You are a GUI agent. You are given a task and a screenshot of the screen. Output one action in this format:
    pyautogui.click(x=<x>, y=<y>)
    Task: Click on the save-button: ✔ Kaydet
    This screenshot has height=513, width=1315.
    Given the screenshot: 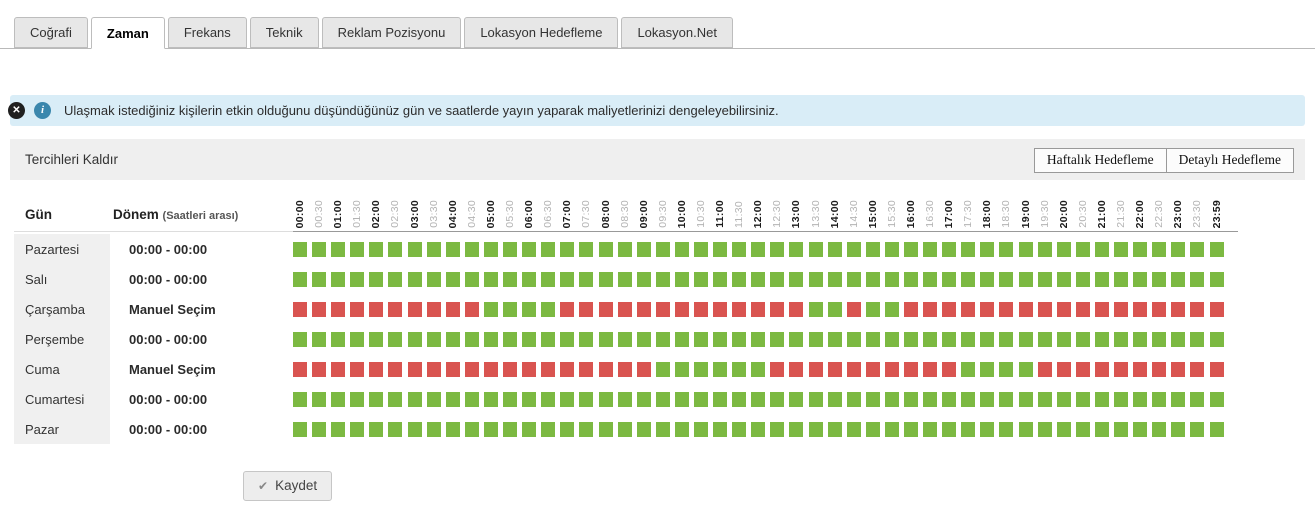 What is the action you would take?
    pyautogui.click(x=288, y=486)
    